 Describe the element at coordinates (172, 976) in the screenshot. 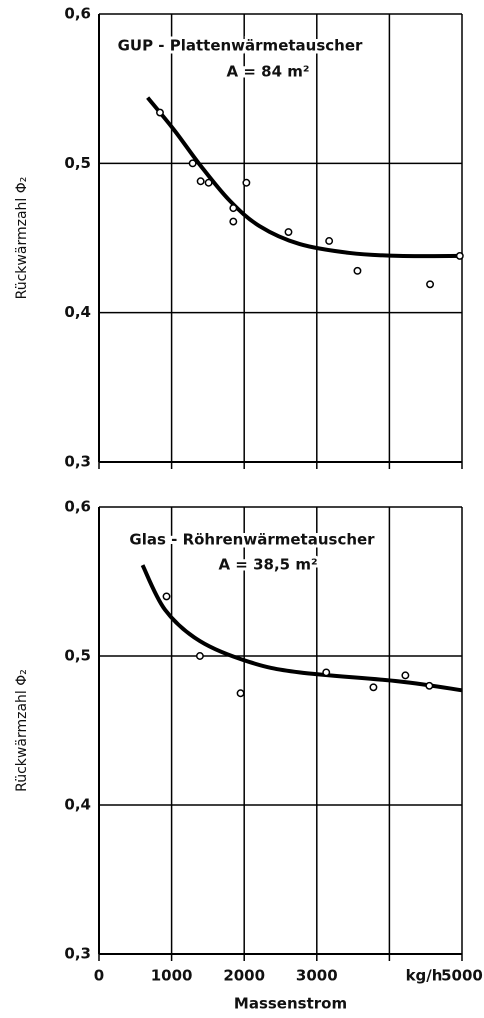

I see `x-tick-label: 1000` at that location.